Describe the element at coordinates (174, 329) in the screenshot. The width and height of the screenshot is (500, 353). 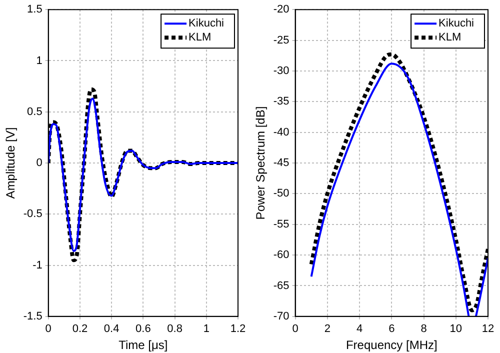
I see `x-tick-label: 0.8` at that location.